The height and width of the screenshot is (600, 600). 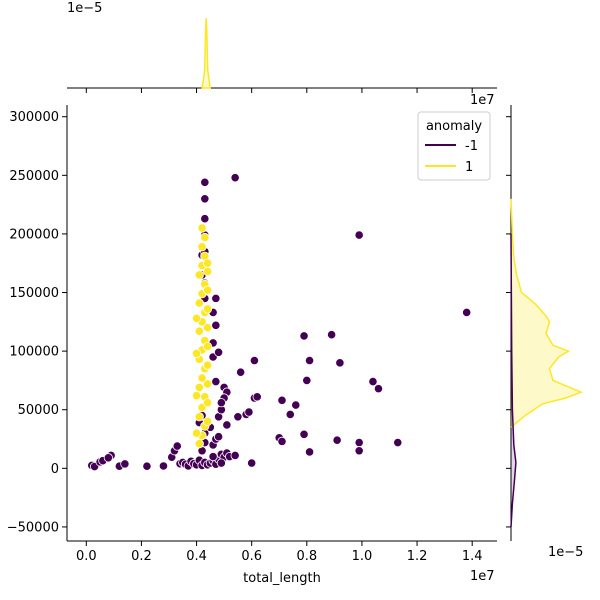 I want to click on x-tick-label: 1.2, so click(x=417, y=556).